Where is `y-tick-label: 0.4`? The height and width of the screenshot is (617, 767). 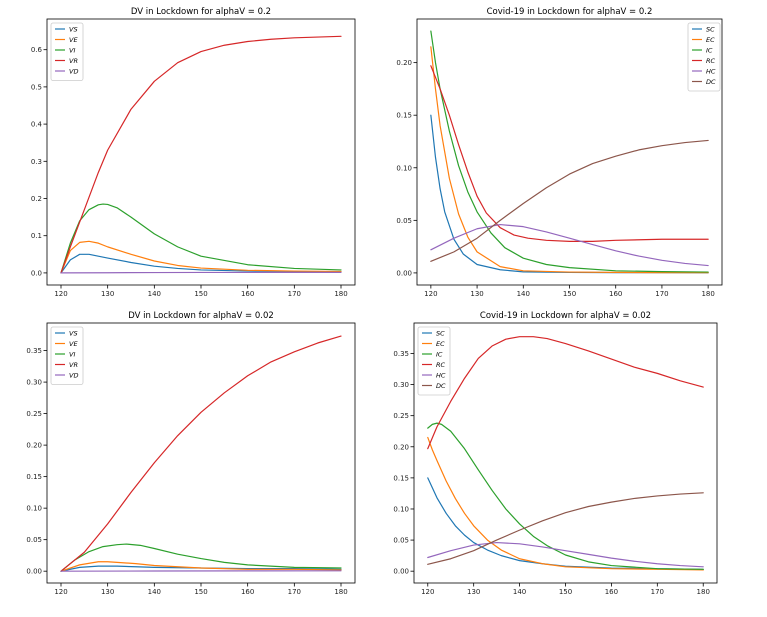 y-tick-label: 0.4 is located at coordinates (37, 125).